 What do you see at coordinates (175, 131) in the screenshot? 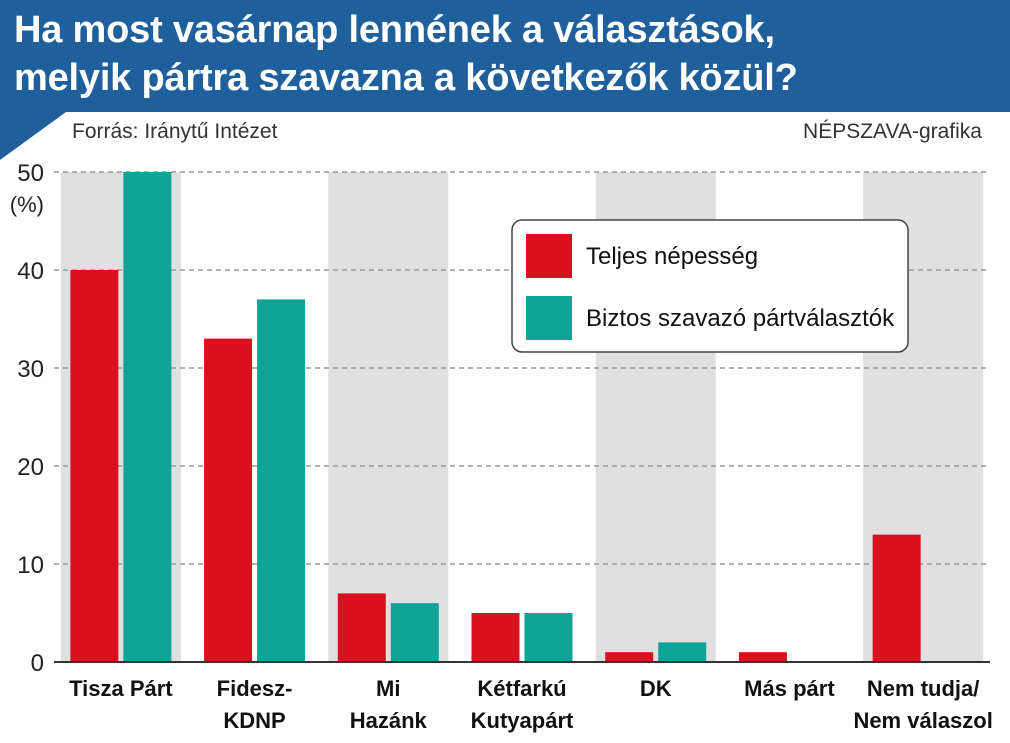
I see `source-text: Forrás: Iránytű Intézet` at bounding box center [175, 131].